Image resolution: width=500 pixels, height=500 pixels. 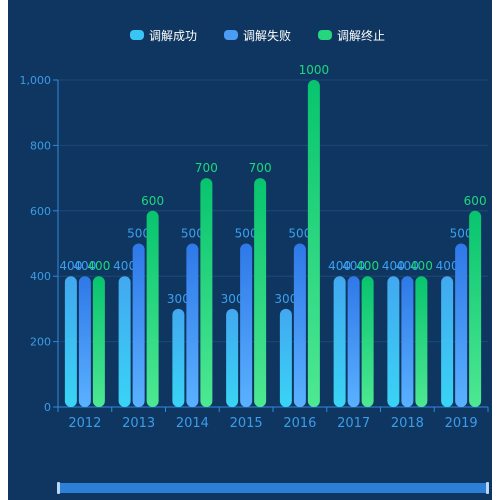 I want to click on x-tick-label: 2016, so click(x=299, y=423).